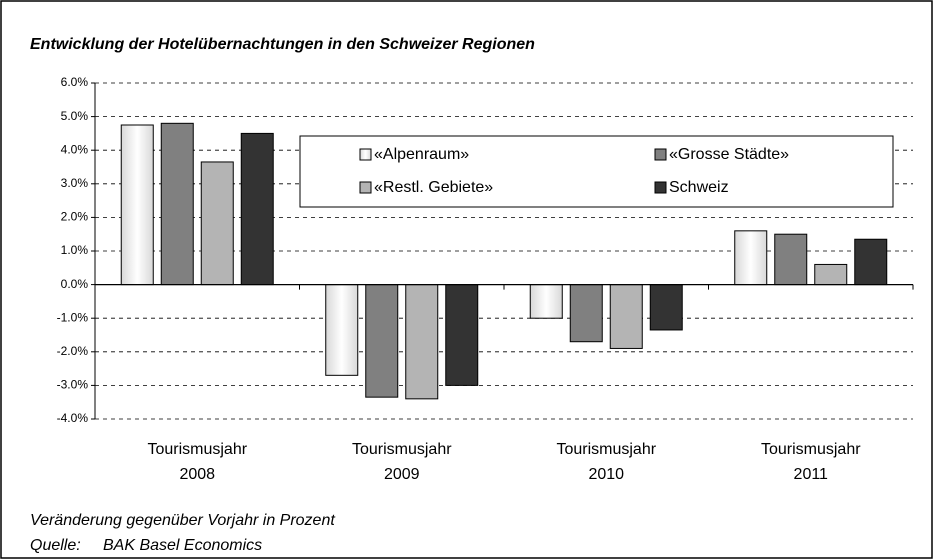 The image size is (934, 560). I want to click on y-tick-label: 1.0%, so click(75, 250).